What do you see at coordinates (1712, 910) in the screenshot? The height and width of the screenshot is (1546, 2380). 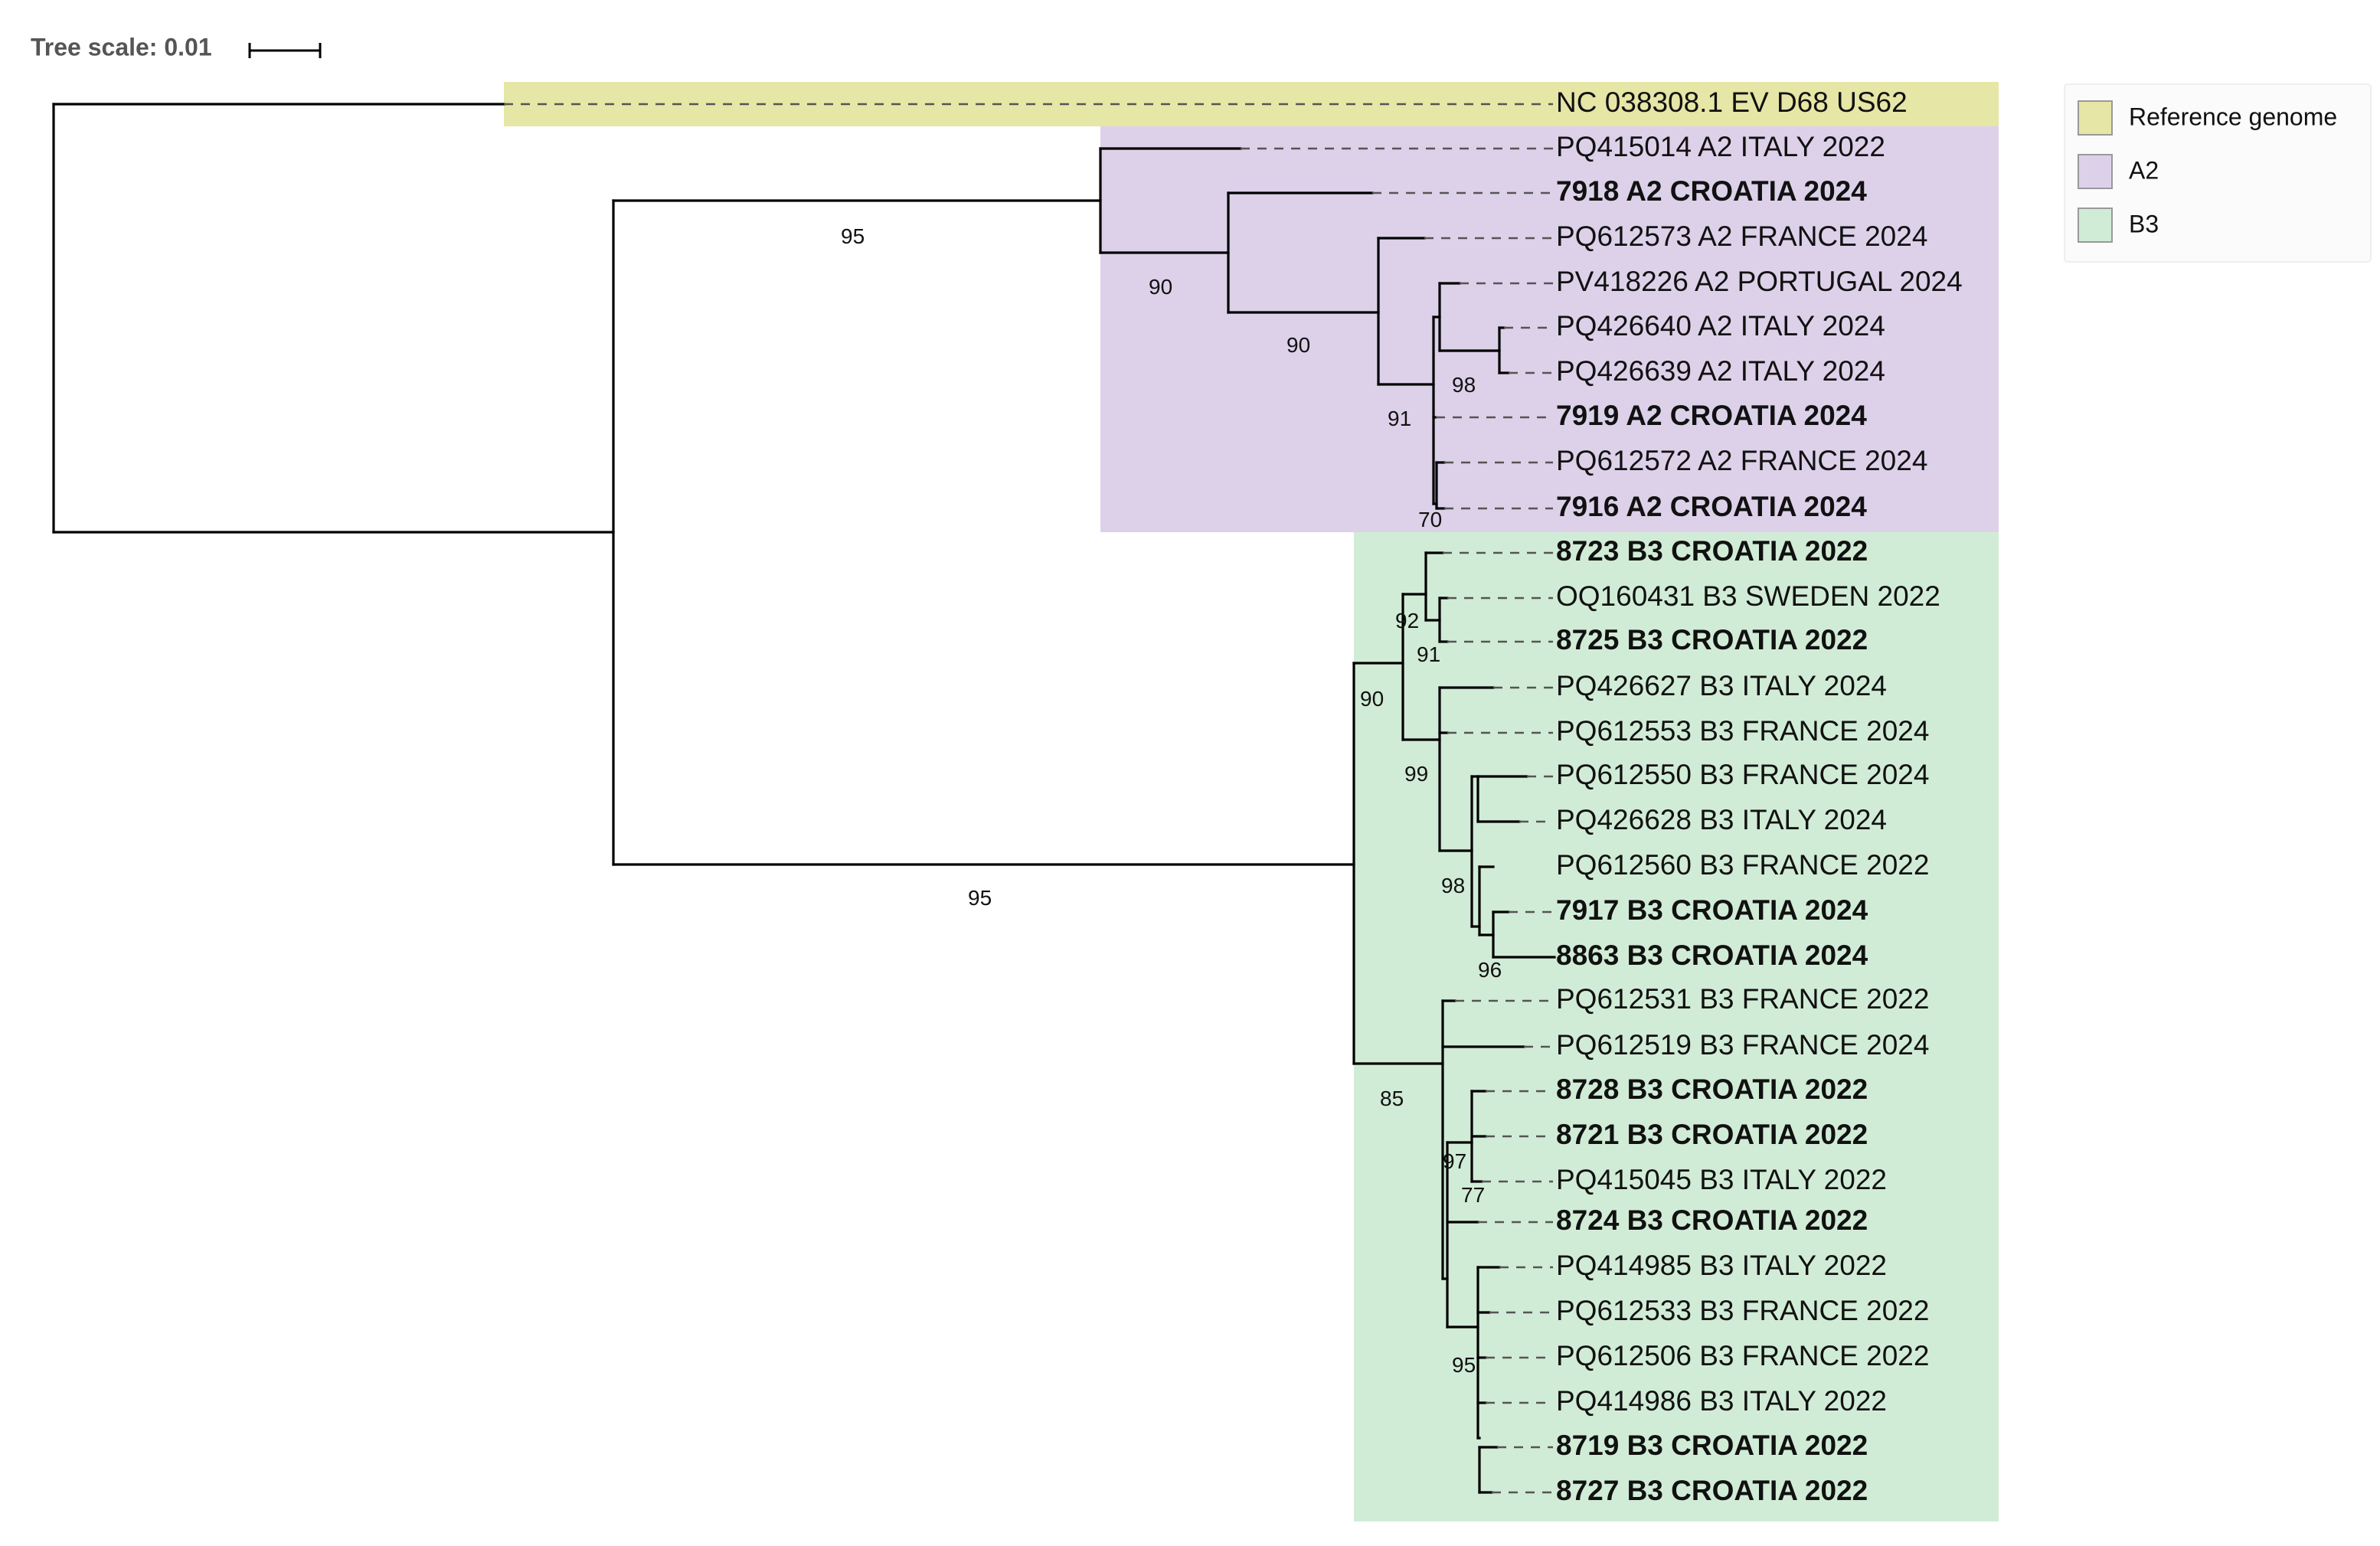 I see `leaf-label: 7917 B3 CROATIA 2024` at bounding box center [1712, 910].